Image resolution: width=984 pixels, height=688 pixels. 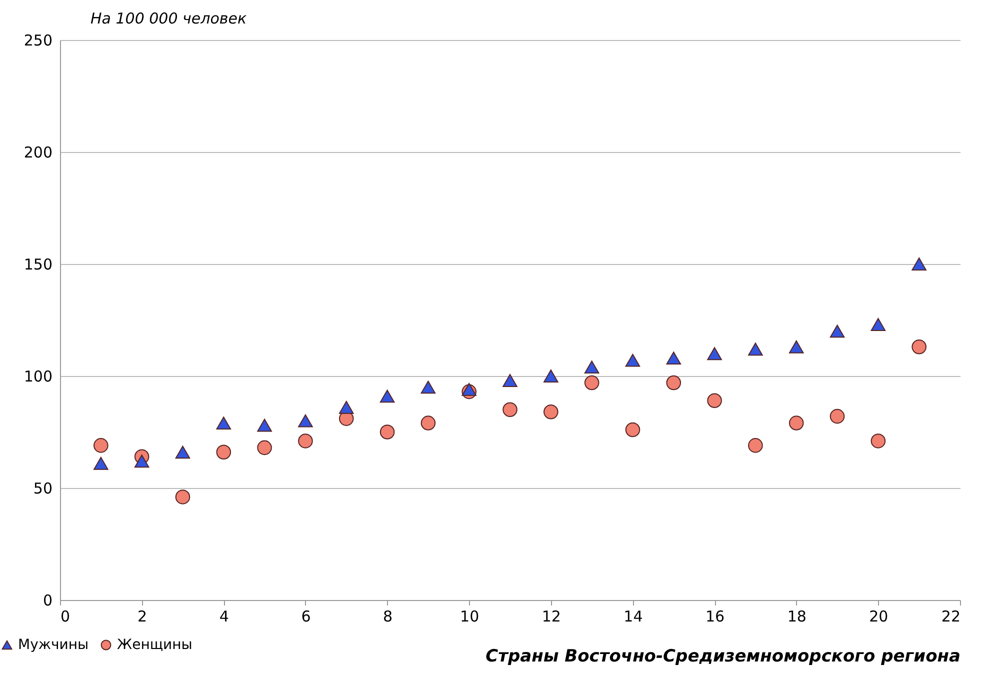 What do you see at coordinates (796, 617) in the screenshot?
I see `x-tick-label: 18` at bounding box center [796, 617].